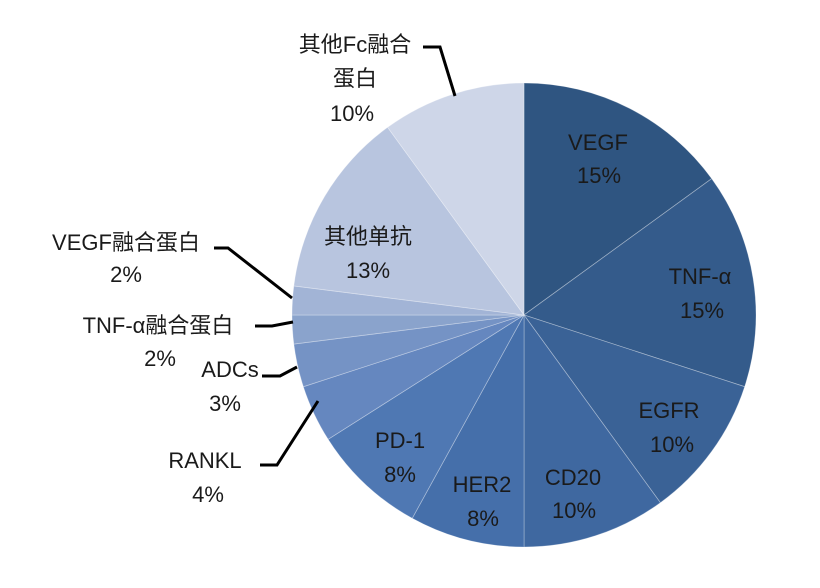 The image size is (820, 588). I want to click on category-label-cd20: CD20, so click(573, 477).